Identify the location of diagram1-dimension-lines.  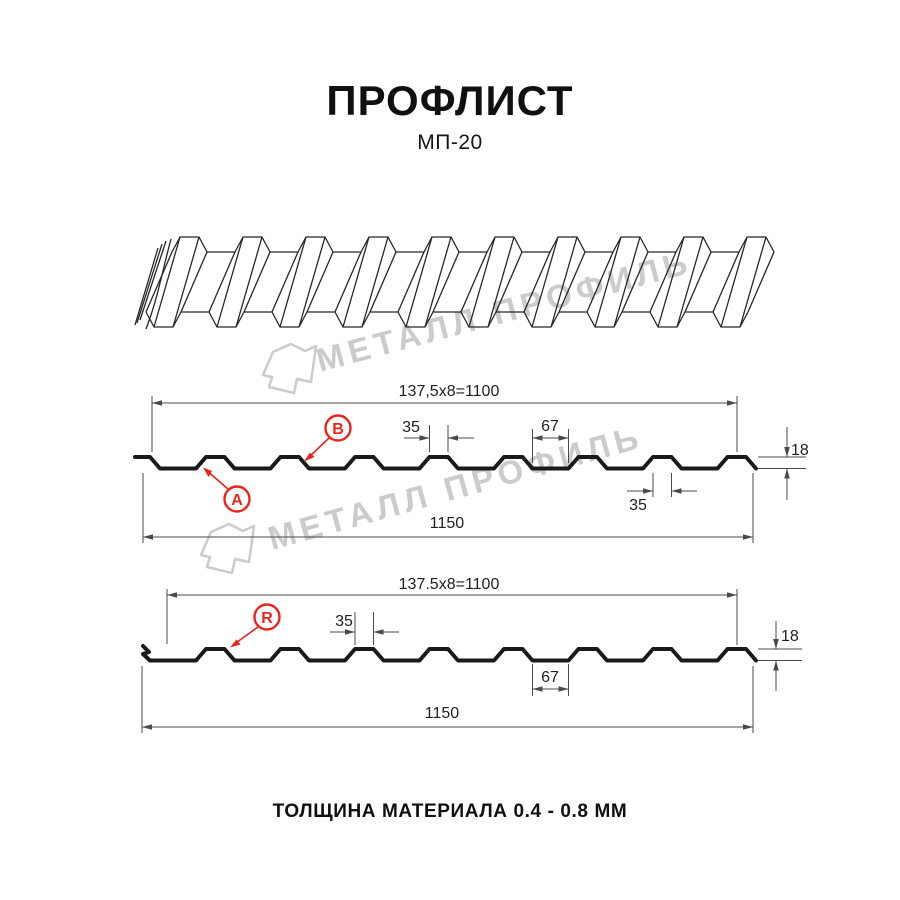
(474, 469).